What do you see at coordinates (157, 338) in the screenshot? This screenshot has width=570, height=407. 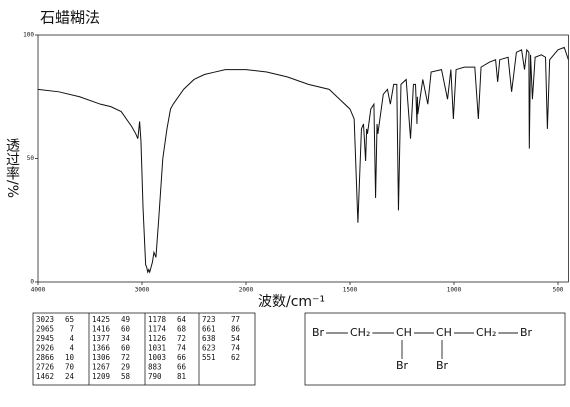 I see `peak-wavenumber: 1126` at bounding box center [157, 338].